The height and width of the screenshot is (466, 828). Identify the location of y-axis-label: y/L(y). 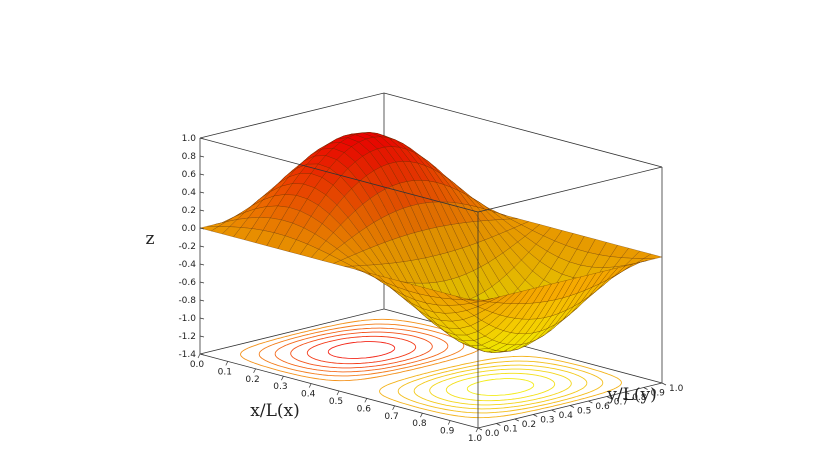
(631, 395).